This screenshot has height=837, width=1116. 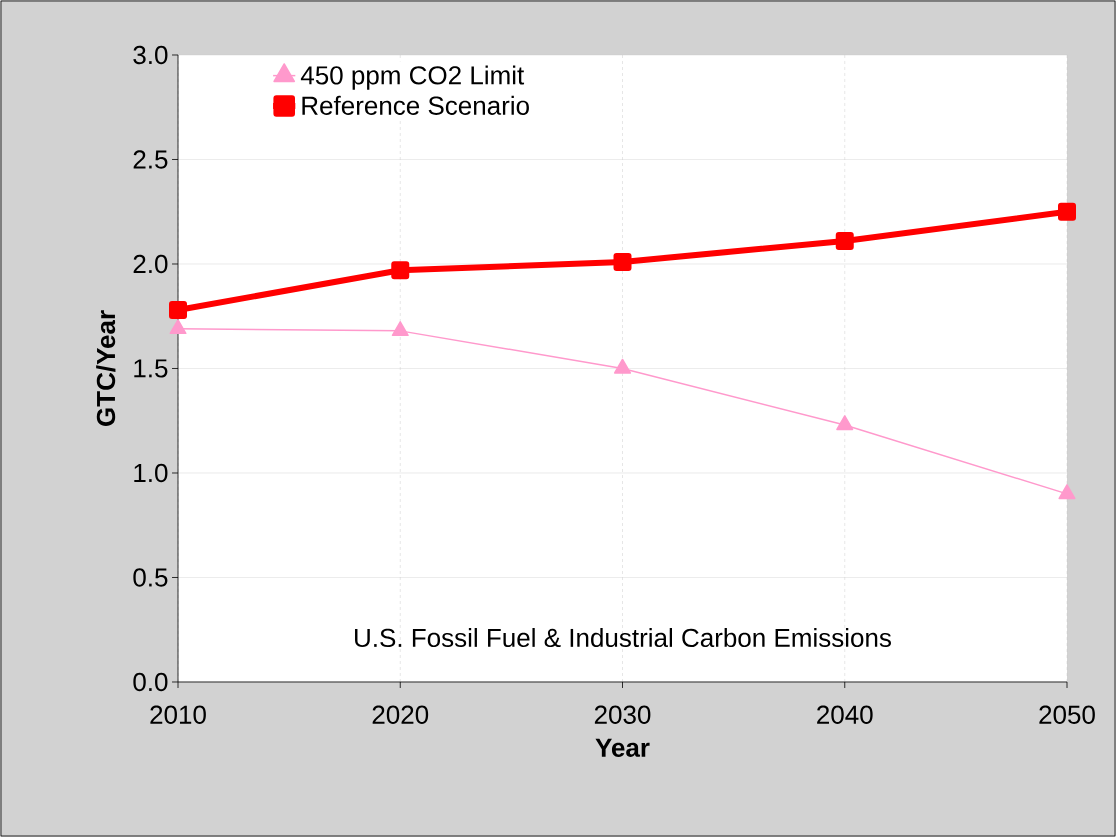 I want to click on x-axis-title: Year, so click(x=622, y=747).